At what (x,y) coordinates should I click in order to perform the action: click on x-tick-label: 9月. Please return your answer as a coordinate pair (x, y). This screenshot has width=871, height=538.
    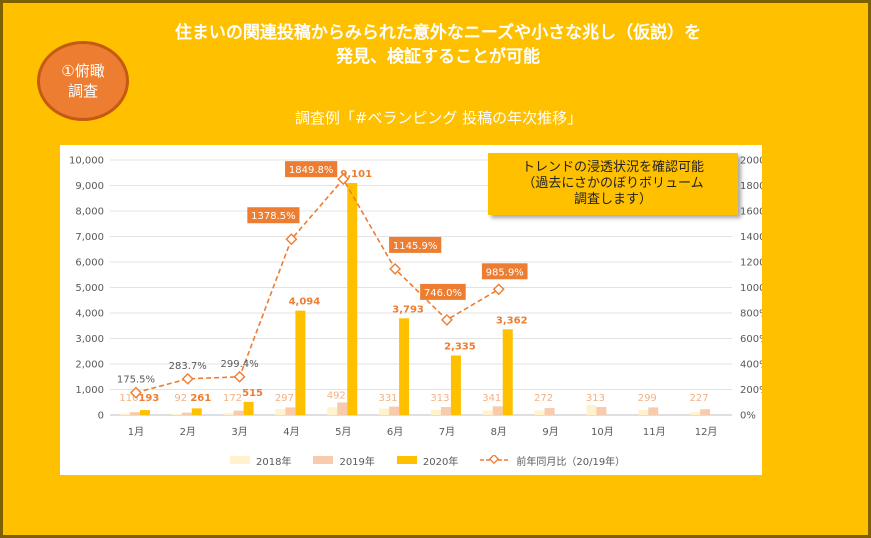
    Looking at the image, I should click on (550, 432).